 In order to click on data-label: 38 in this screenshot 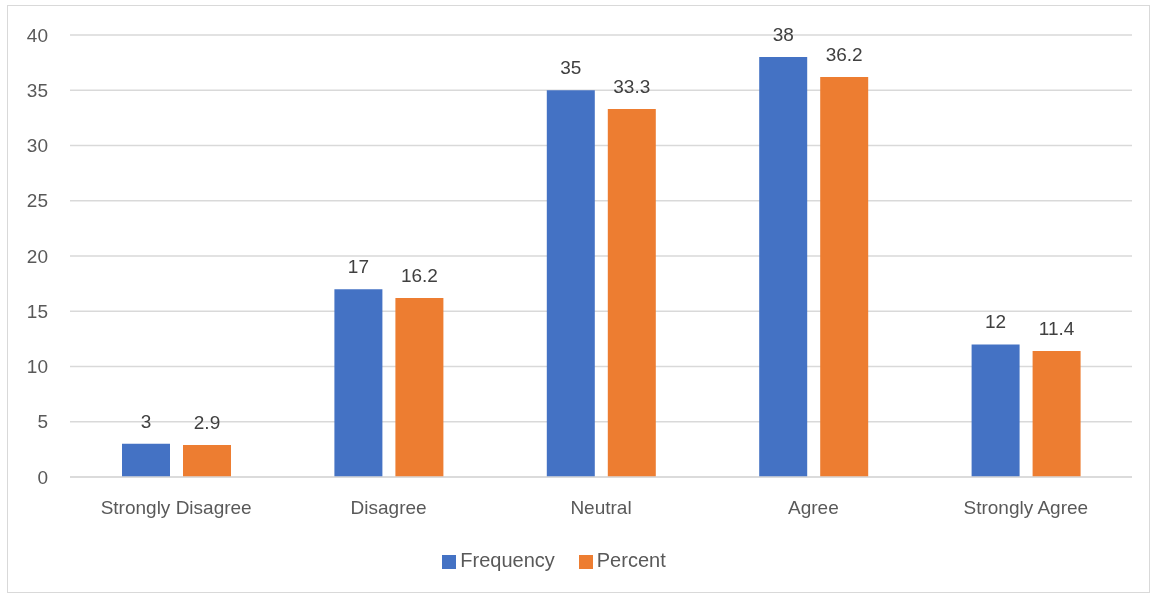, I will do `click(783, 35)`.